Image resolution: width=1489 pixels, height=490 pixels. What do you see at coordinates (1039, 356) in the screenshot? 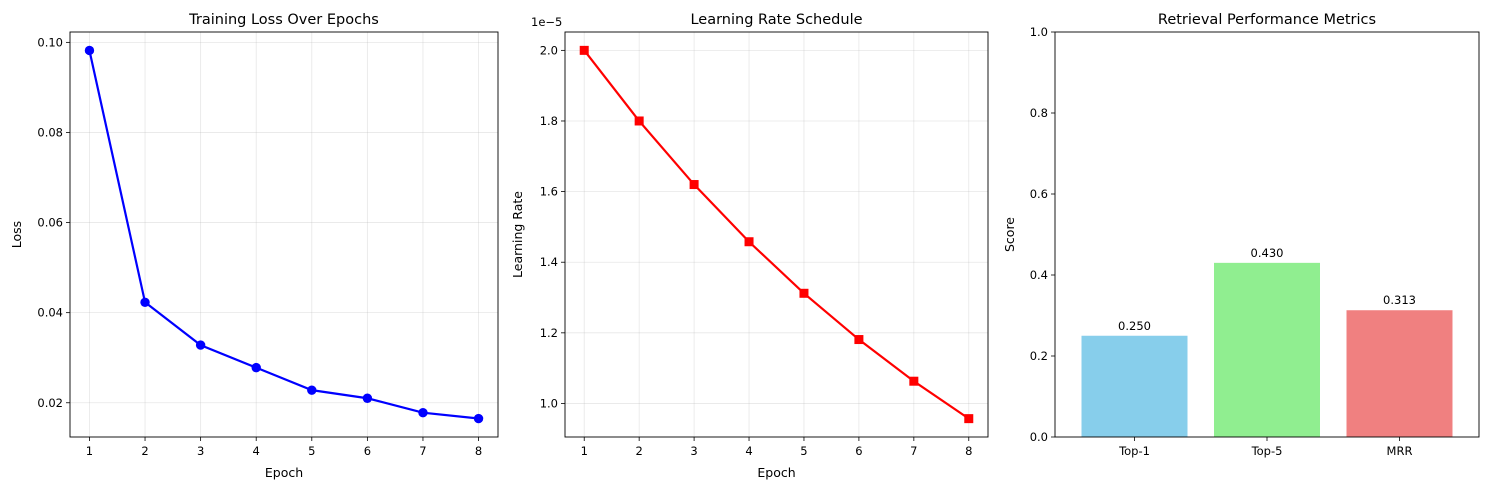
I see `metrics-y-tick-label: 0.2` at bounding box center [1039, 356].